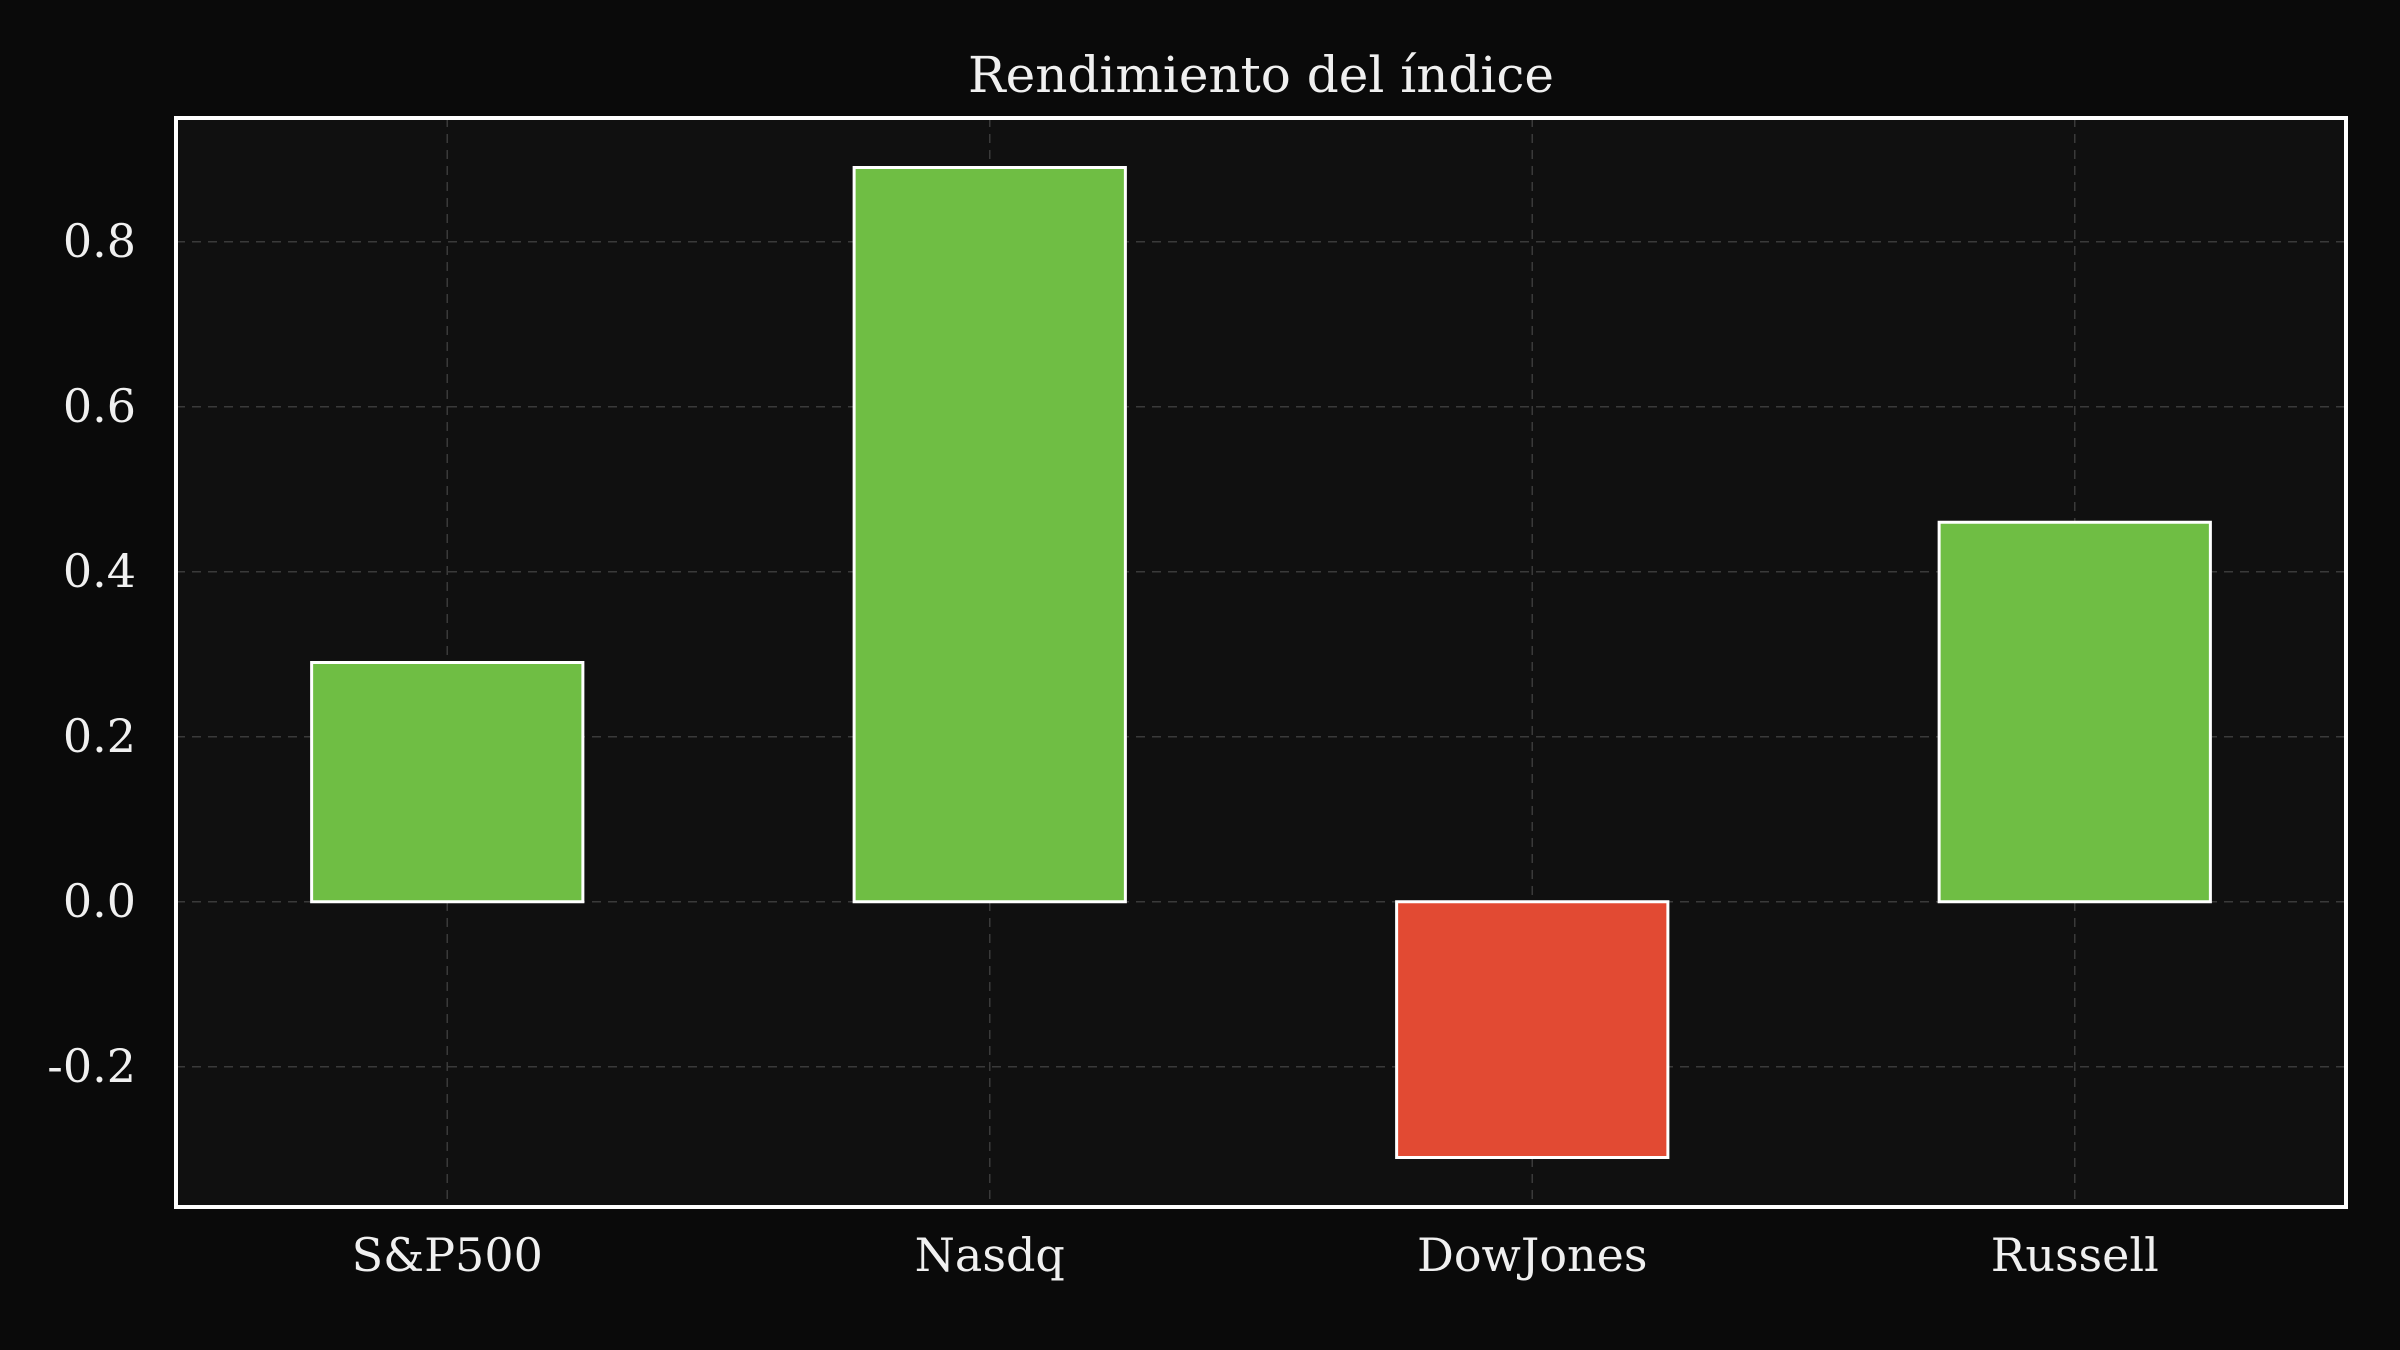 The image size is (2400, 1350). I want to click on y-tick-label: 0.2, so click(99, 736).